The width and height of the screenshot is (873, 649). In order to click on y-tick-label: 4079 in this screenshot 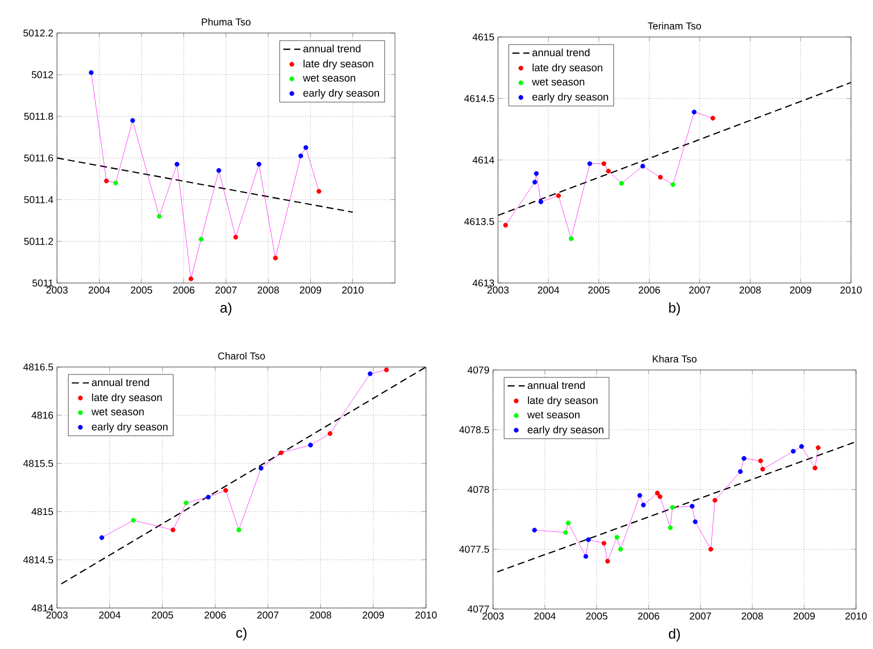, I will do `click(479, 370)`.